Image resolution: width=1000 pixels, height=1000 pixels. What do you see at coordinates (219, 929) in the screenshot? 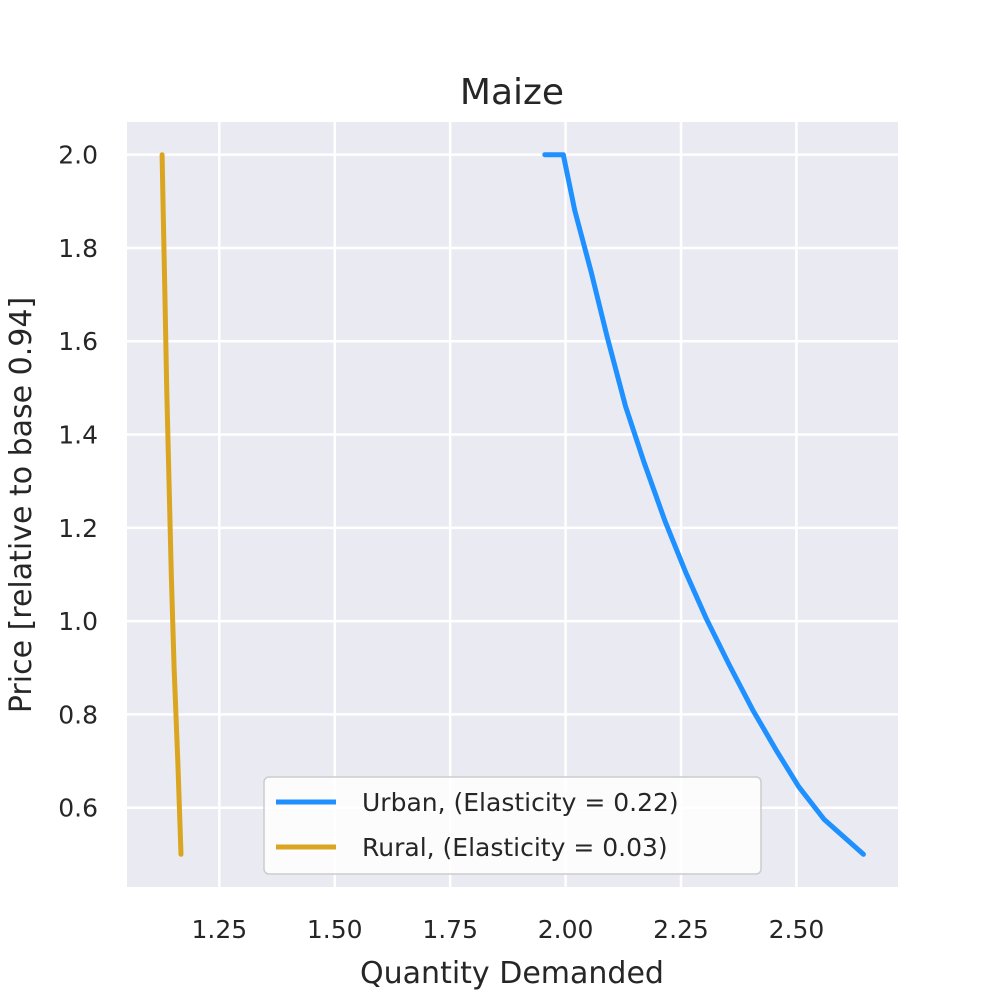
I see `x-tick-label: 1.25` at bounding box center [219, 929].